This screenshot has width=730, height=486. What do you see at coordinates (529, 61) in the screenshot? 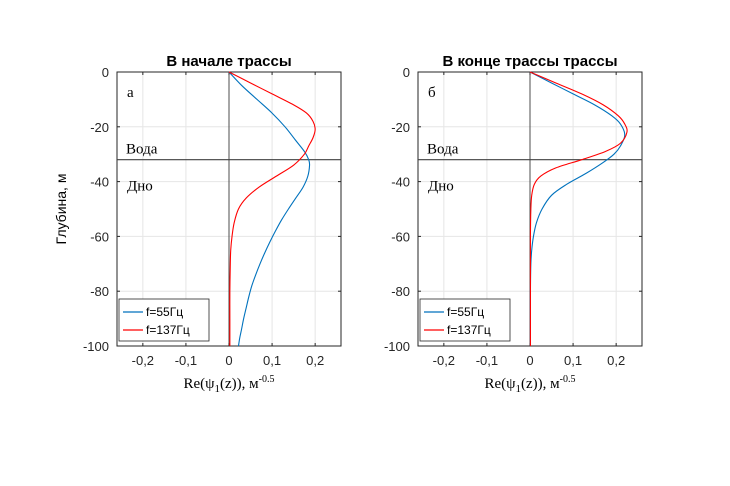
I see `chart-title: В конце трассы трассы` at bounding box center [529, 61].